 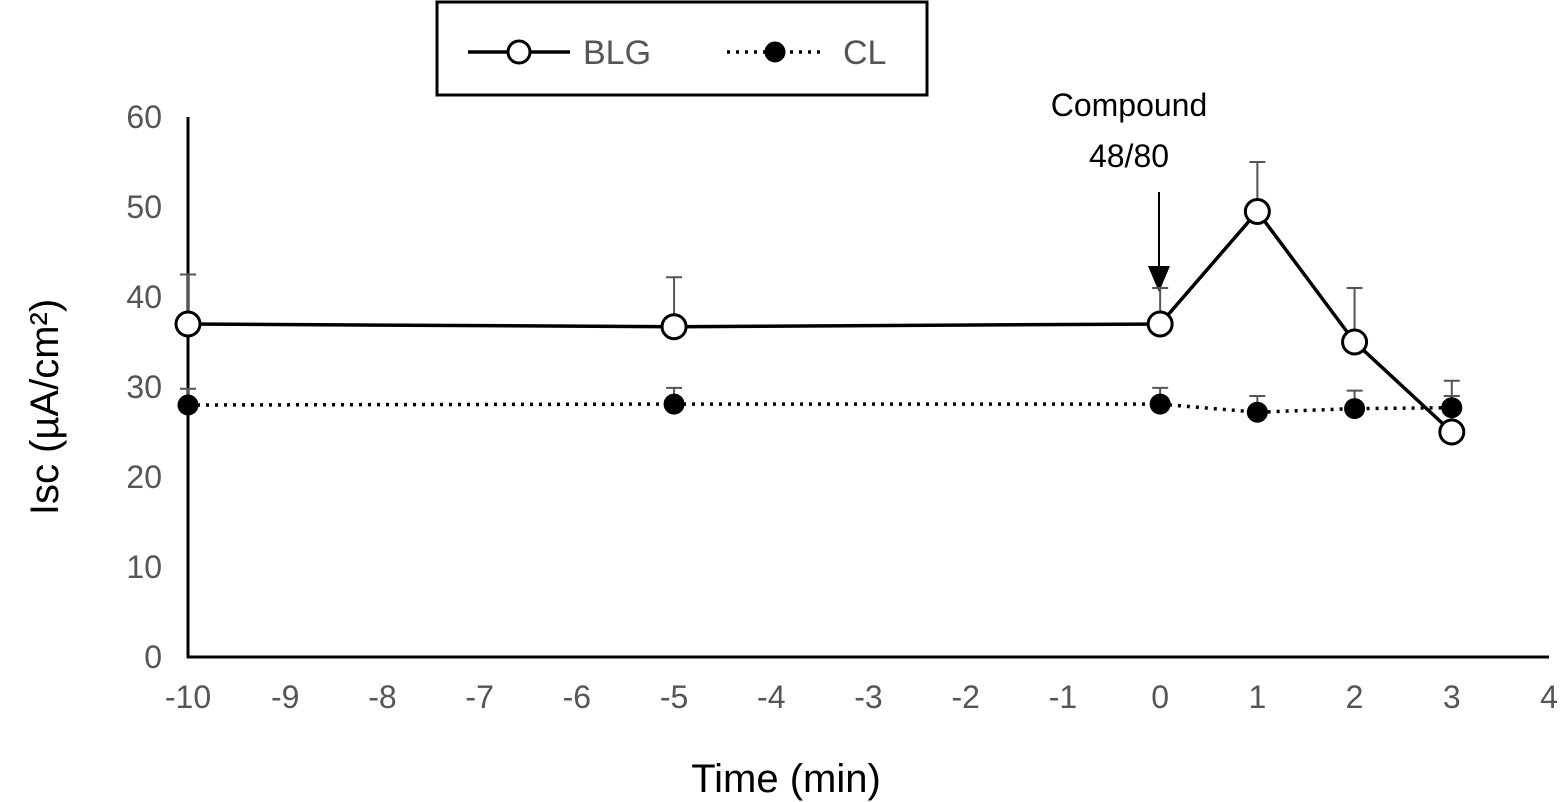 I want to click on legend-cl-label: CL, so click(x=864, y=53).